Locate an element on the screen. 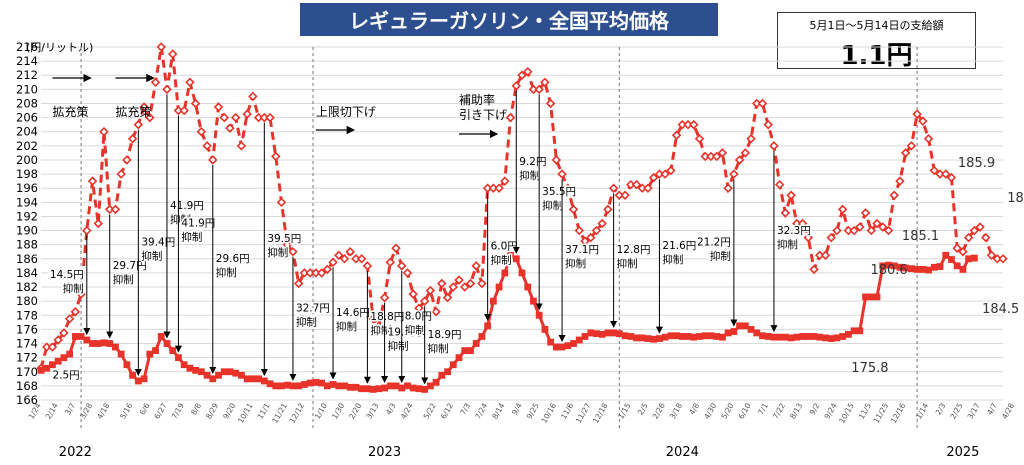  y-tick-label: 200 is located at coordinates (27, 160).